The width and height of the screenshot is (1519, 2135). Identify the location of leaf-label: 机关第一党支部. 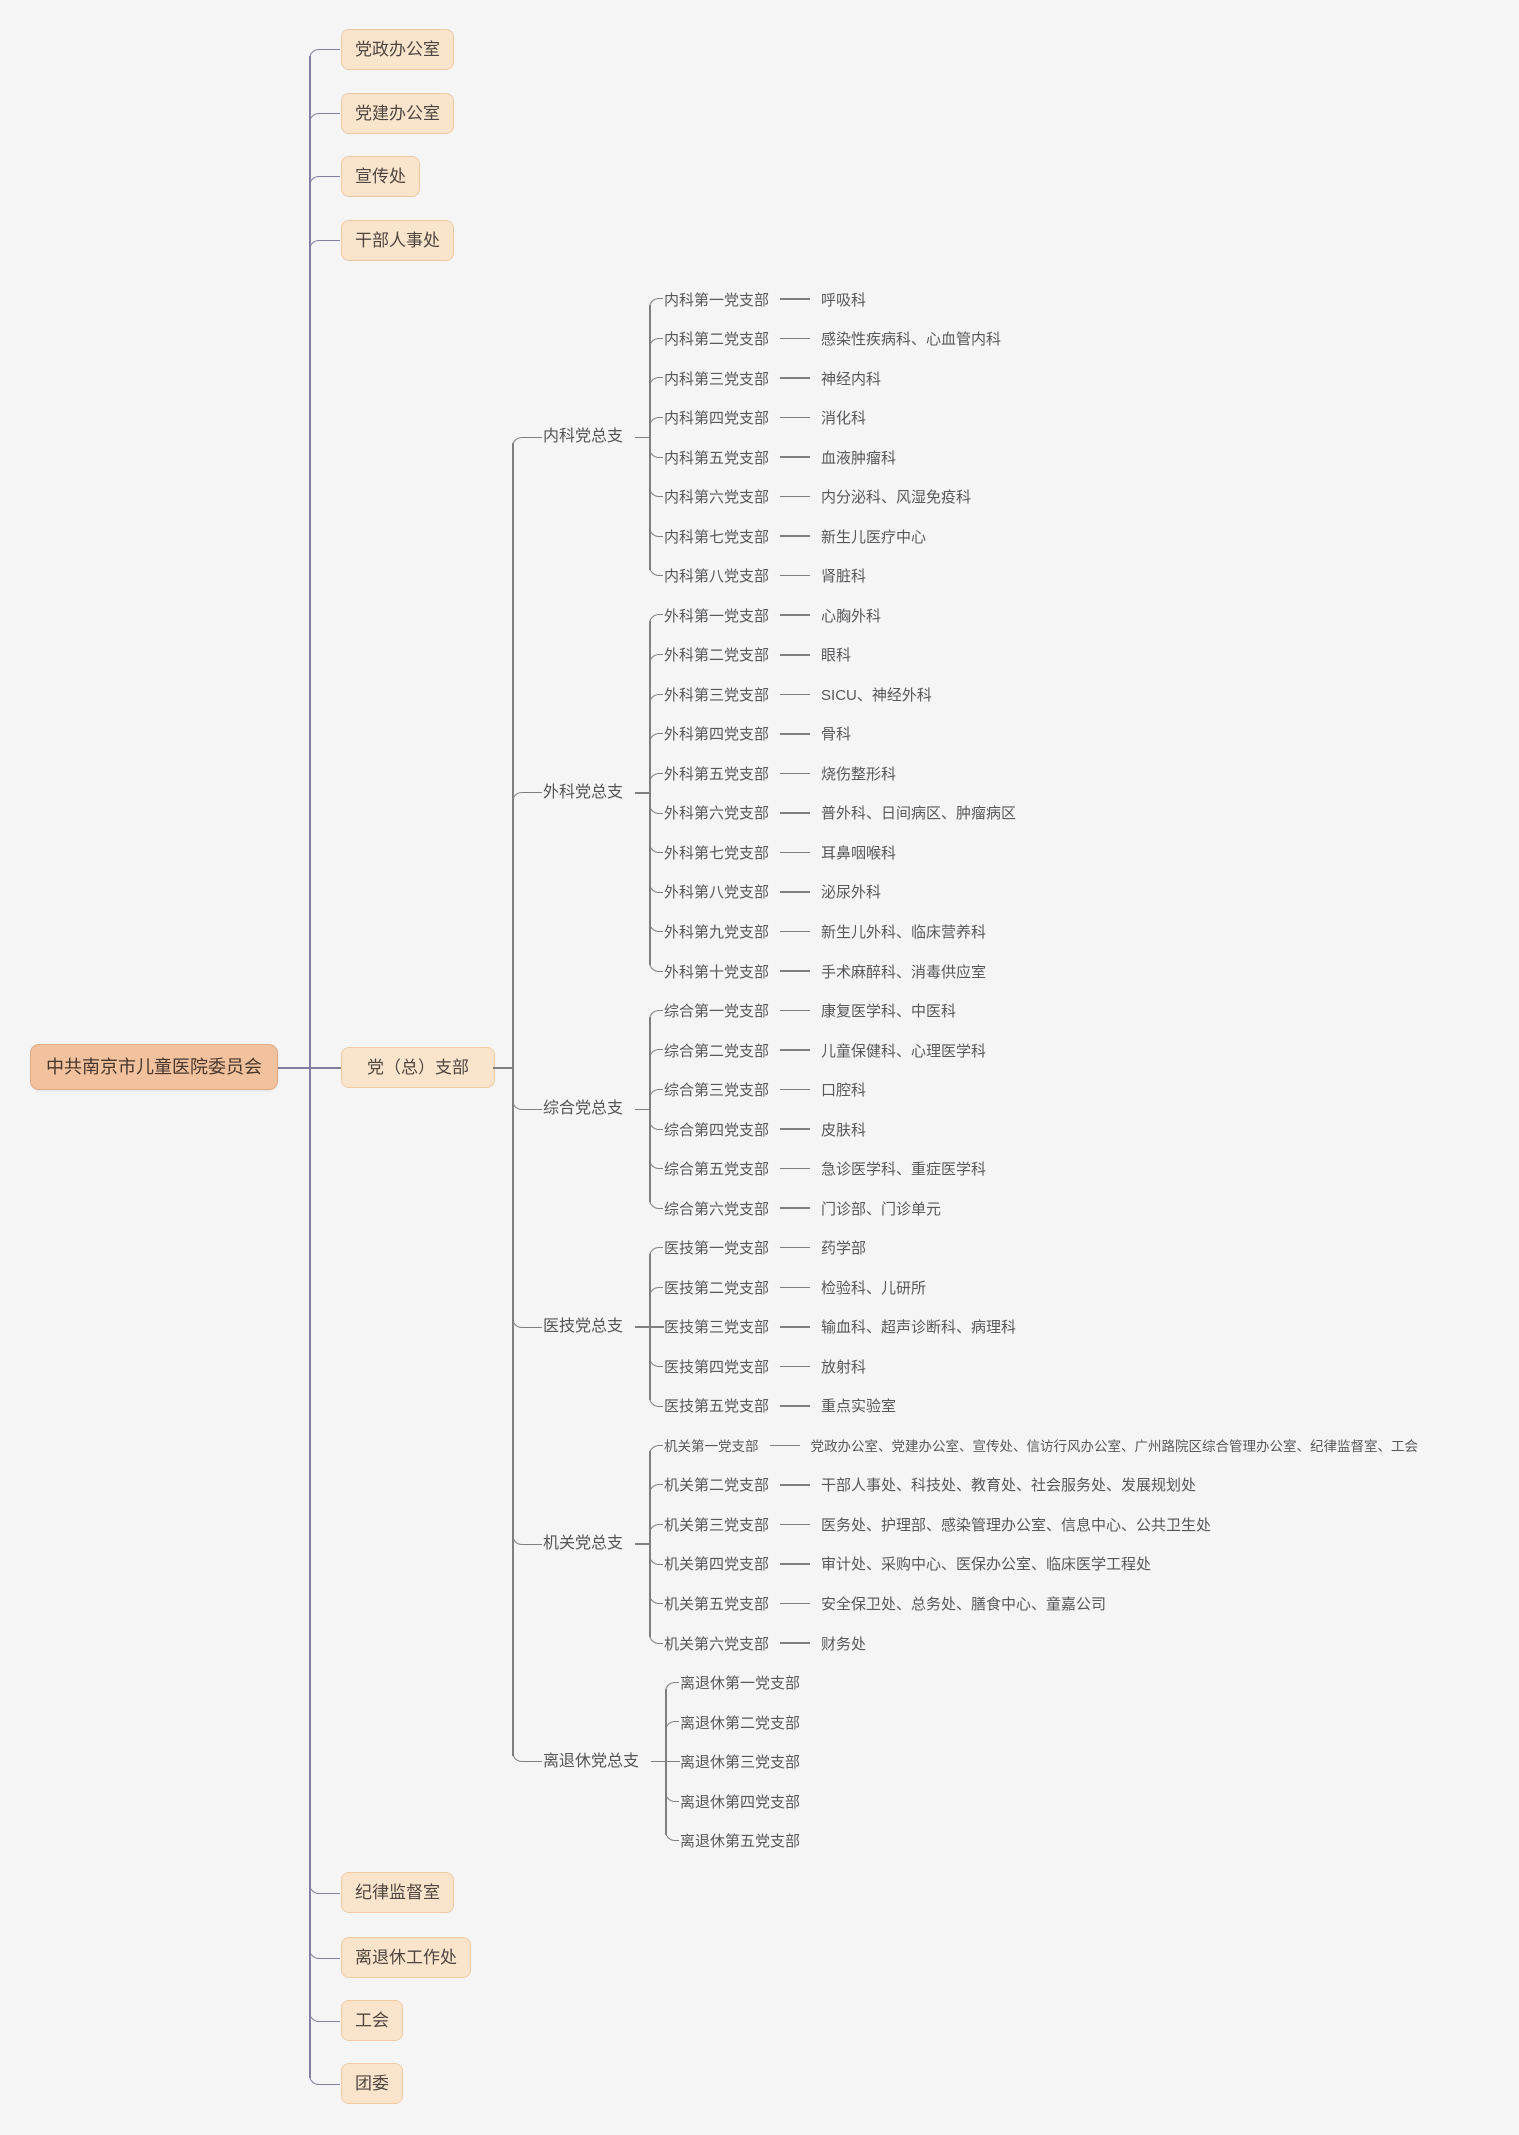
(711, 1447).